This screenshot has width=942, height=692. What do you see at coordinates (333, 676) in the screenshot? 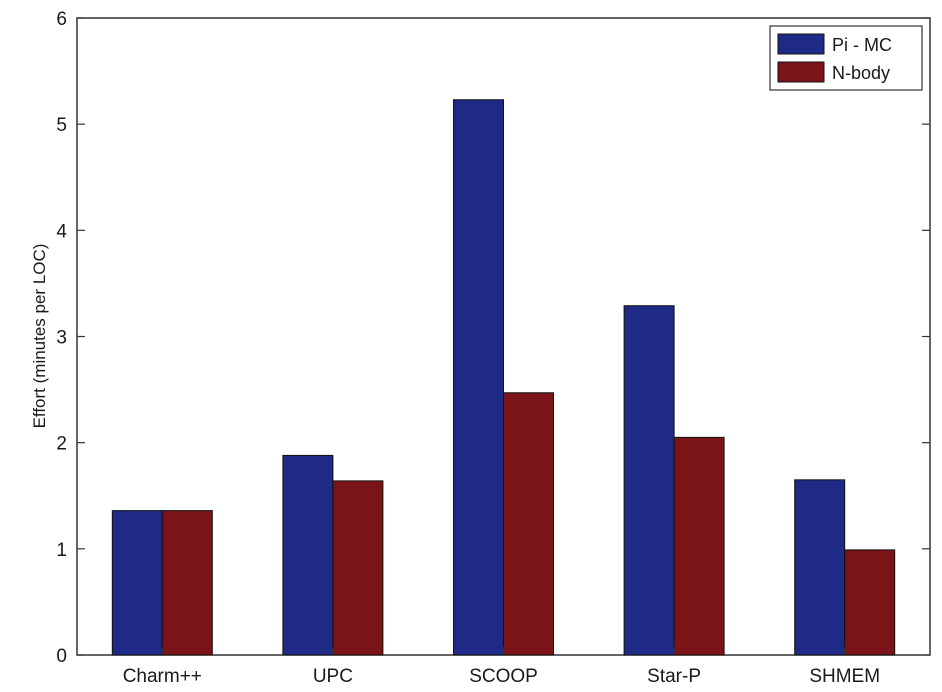
I see `x-tick-label: UPC` at bounding box center [333, 676].